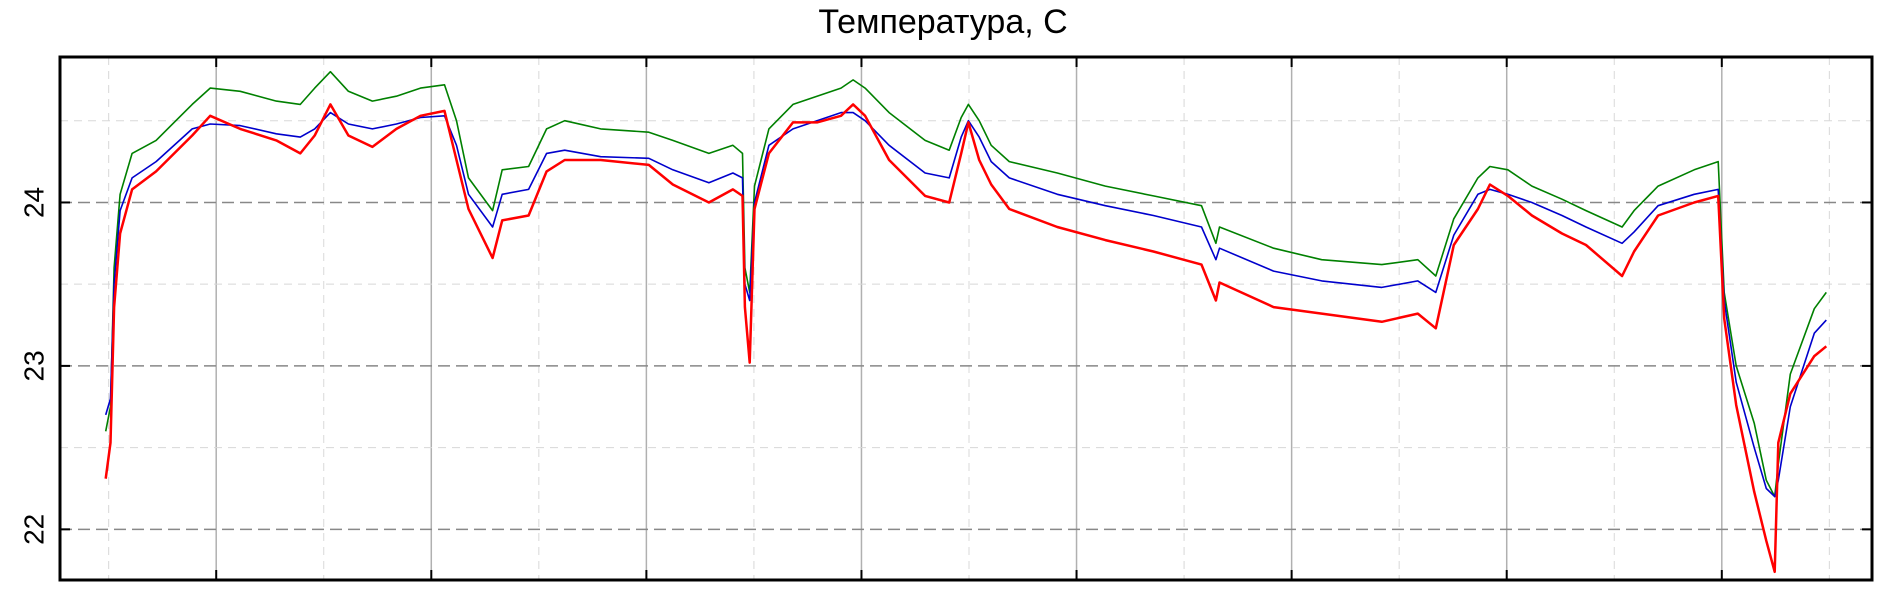  I want to click on y-tick-label: 22, so click(33, 529).